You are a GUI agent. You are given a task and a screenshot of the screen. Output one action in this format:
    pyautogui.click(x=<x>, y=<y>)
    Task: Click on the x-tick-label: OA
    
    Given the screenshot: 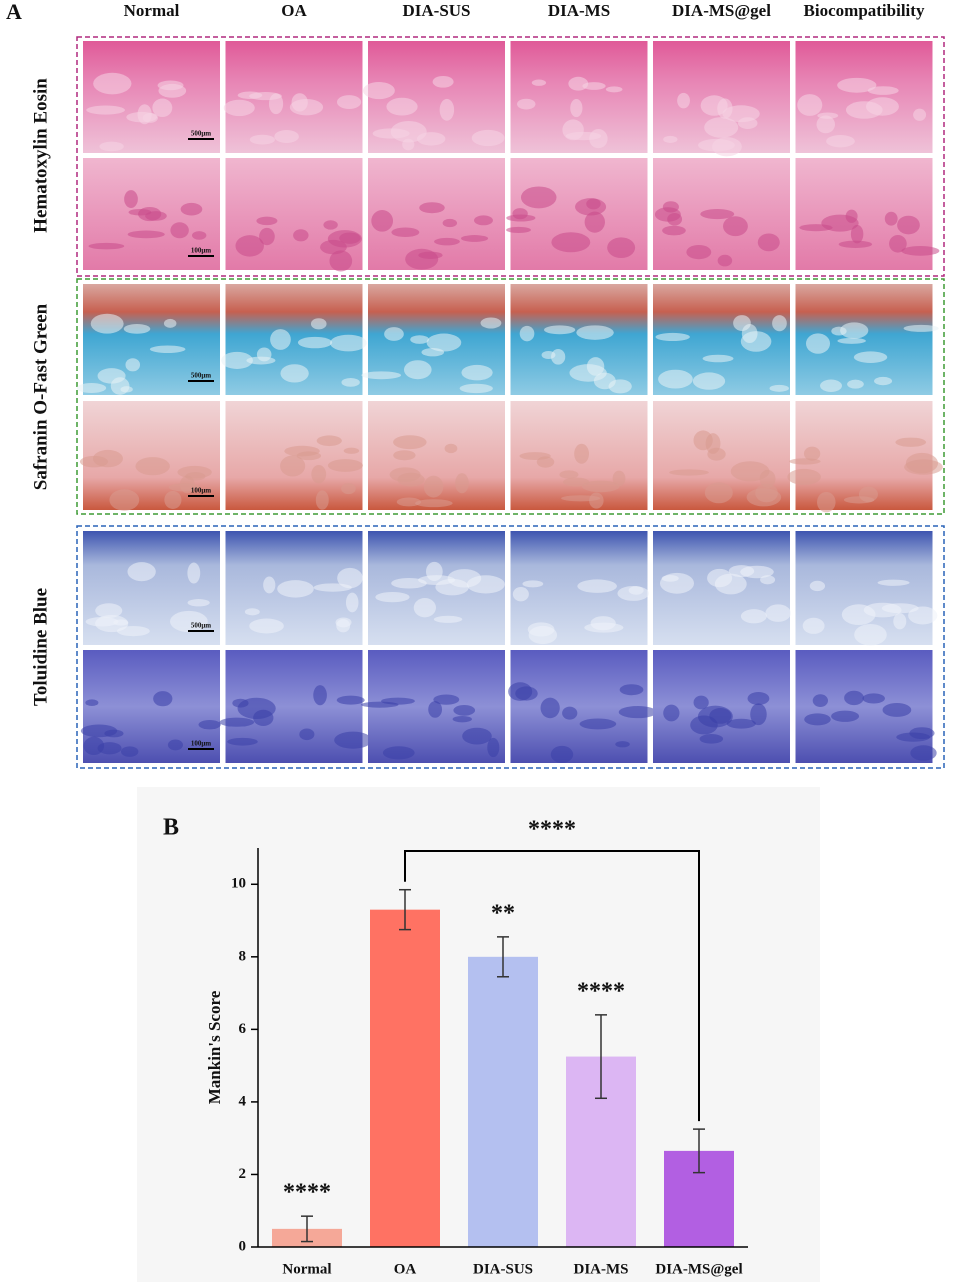 What is the action you would take?
    pyautogui.click(x=405, y=1269)
    